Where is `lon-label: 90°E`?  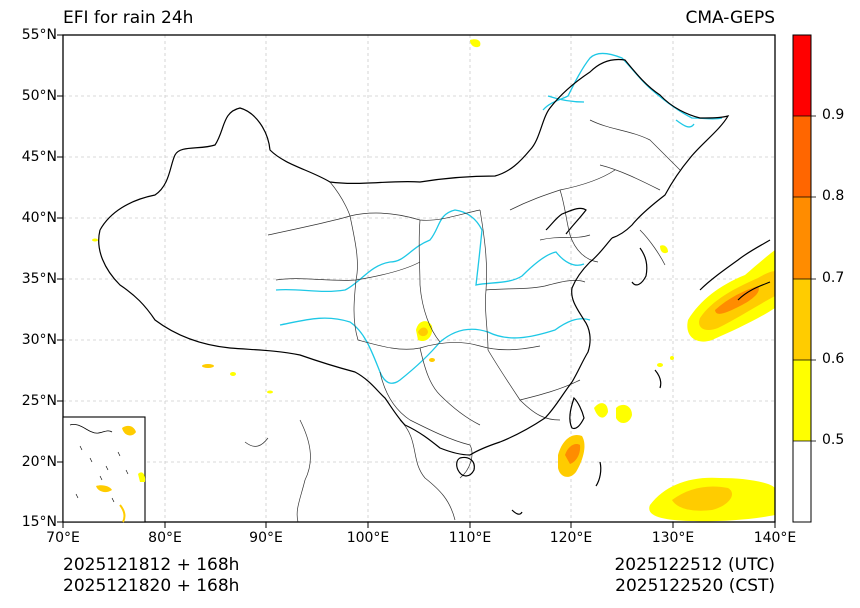
lon-label: 90°E is located at coordinates (266, 538).